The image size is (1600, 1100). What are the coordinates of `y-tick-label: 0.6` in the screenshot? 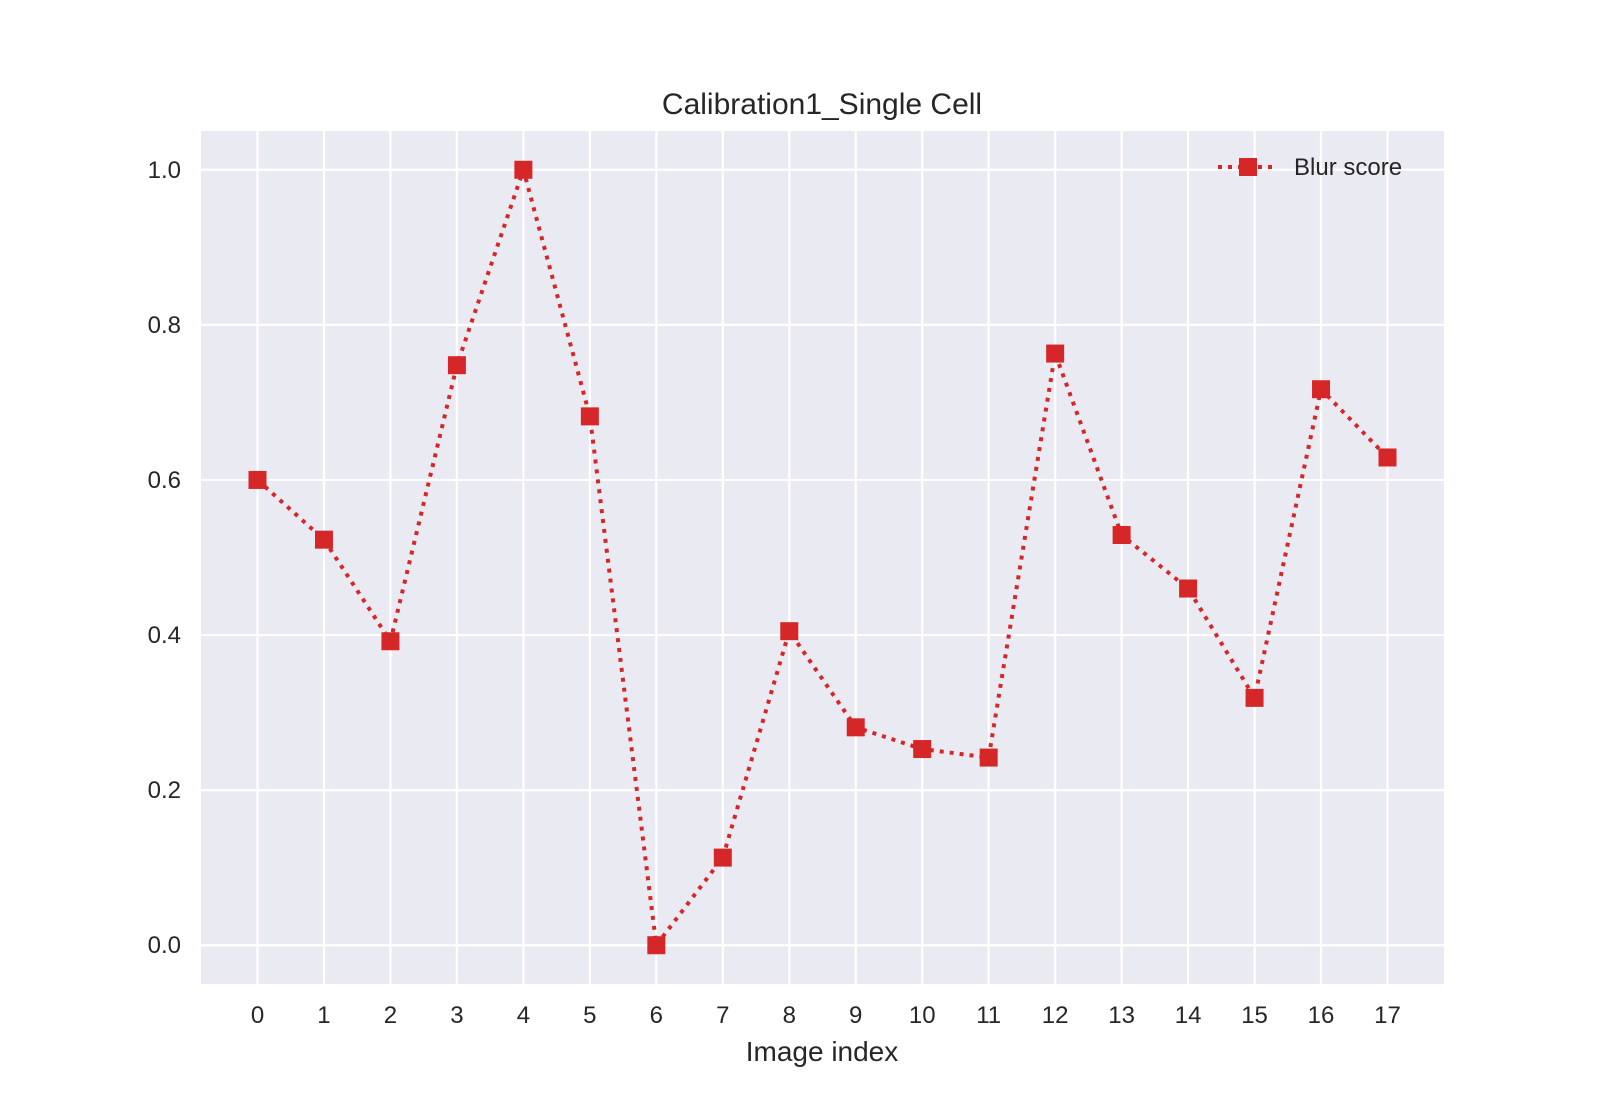 It's located at (164, 480).